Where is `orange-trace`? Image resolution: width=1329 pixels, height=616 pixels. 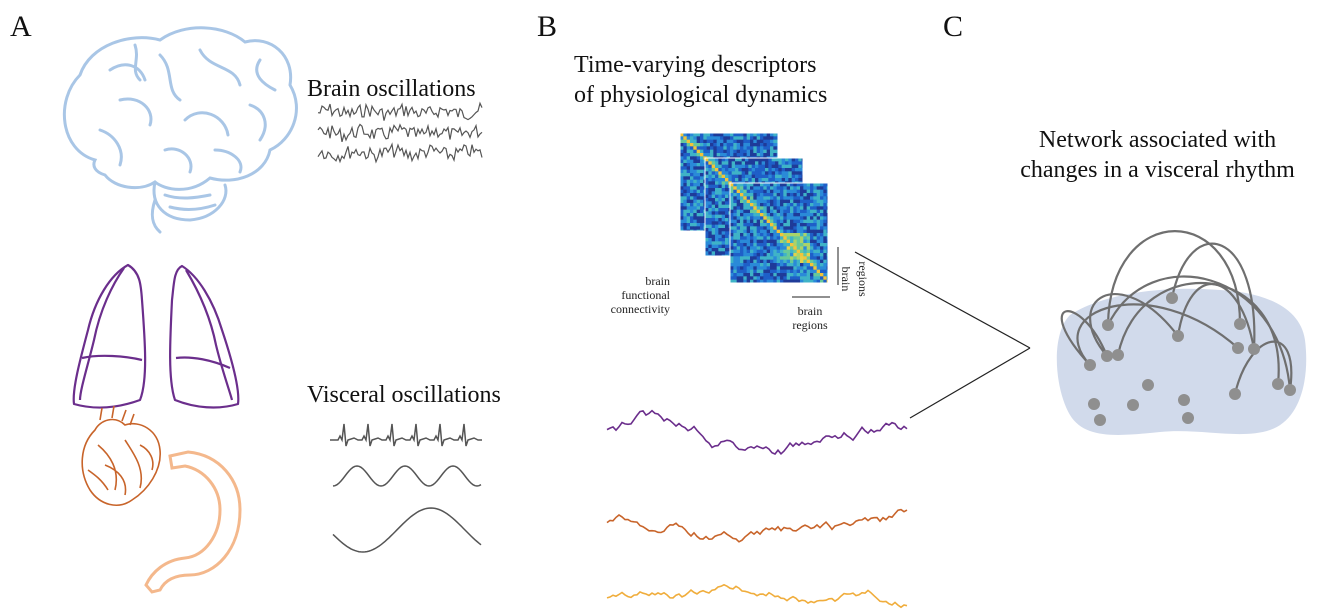
orange-trace is located at coordinates (757, 525).